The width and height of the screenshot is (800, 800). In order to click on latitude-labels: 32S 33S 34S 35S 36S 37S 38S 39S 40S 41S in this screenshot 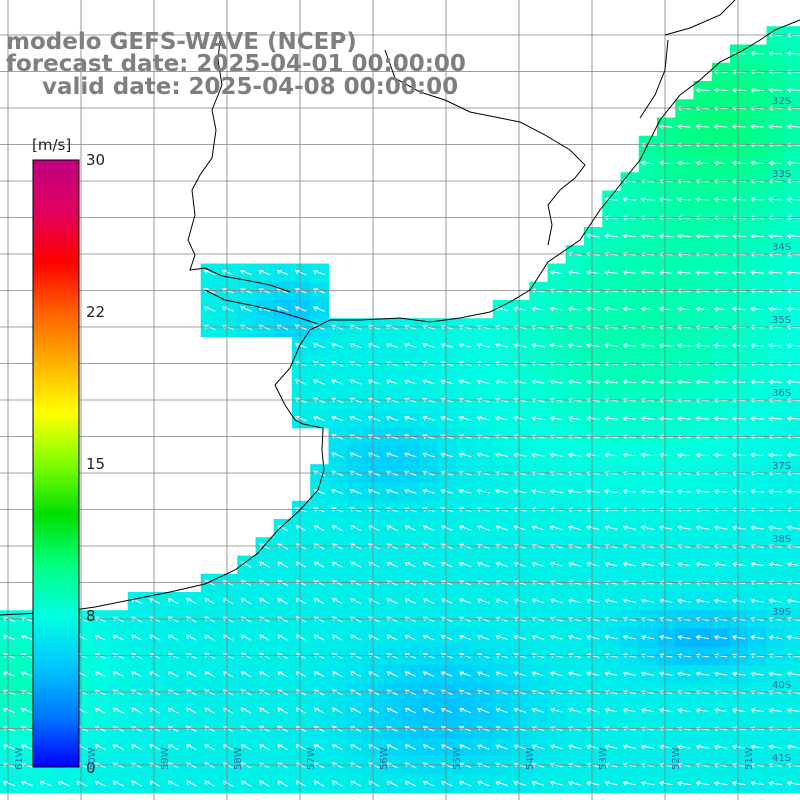, I will do `click(781, 430)`.